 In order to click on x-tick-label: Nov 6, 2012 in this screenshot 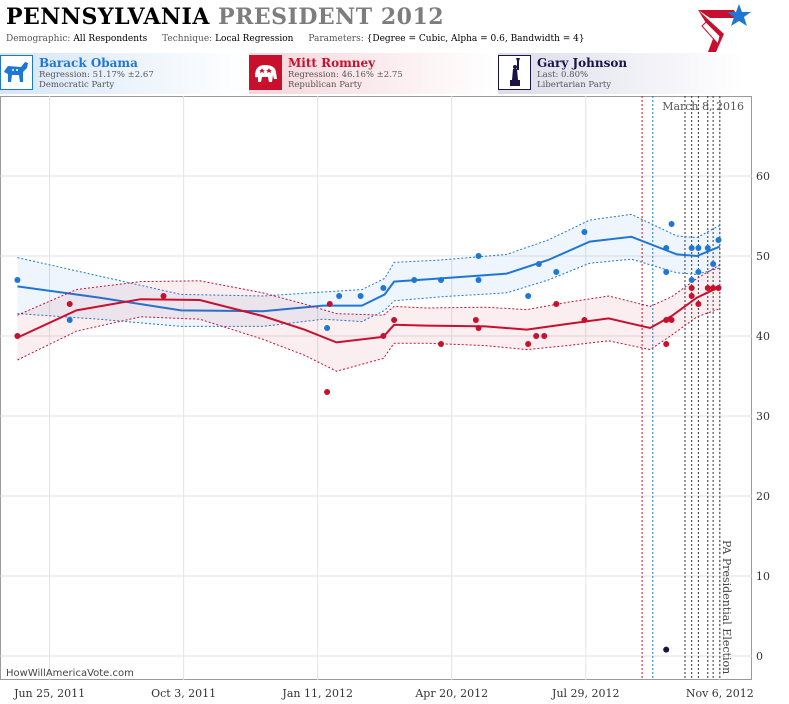, I will do `click(720, 693)`.